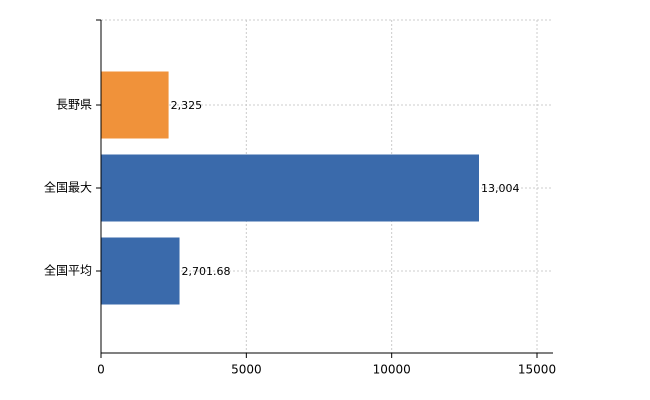 This screenshot has width=650, height=400. I want to click on x-tick-label: 10000, so click(392, 370).